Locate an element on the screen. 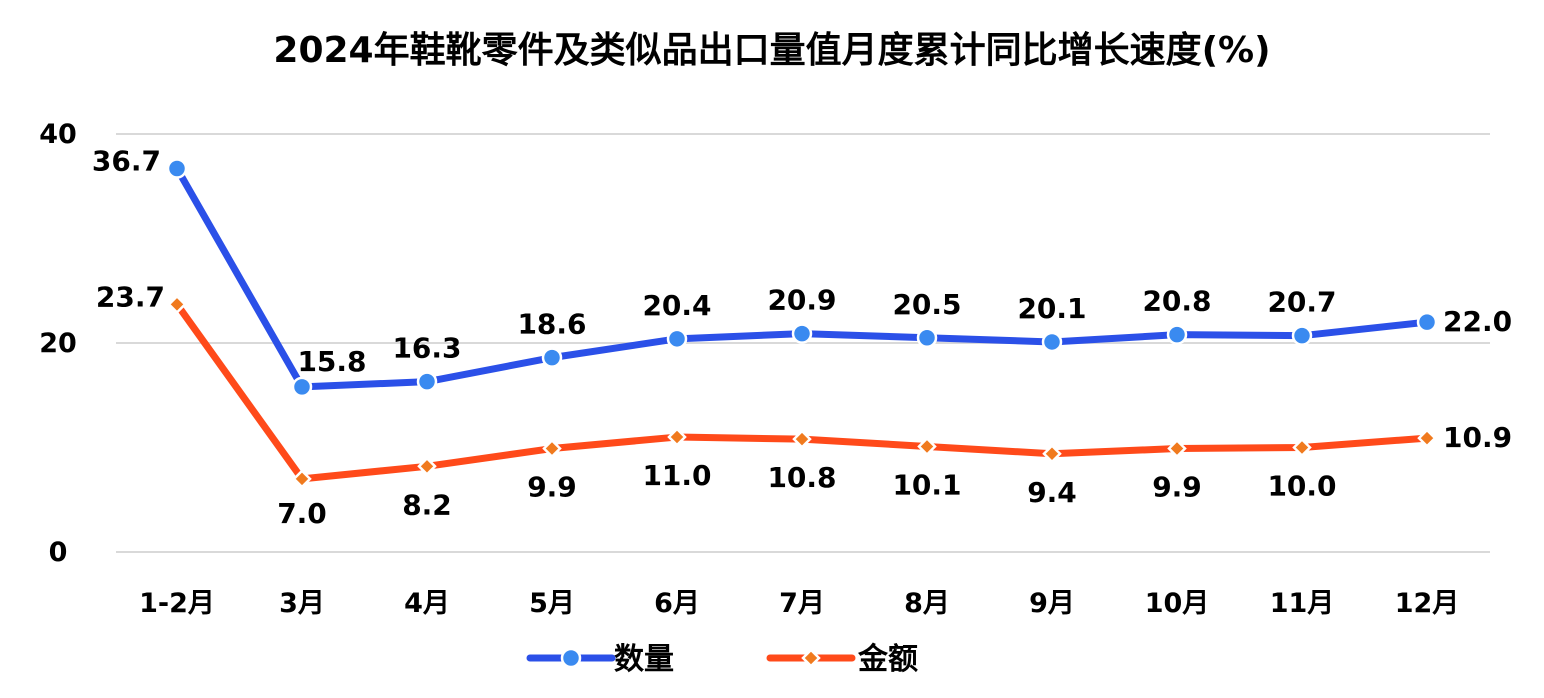 This screenshot has height=698, width=1544. x-axis-ticks: 1-2月 3月 4月 5月 6月 7月 8月 9月 10月 11月 12月 is located at coordinates (799, 603).